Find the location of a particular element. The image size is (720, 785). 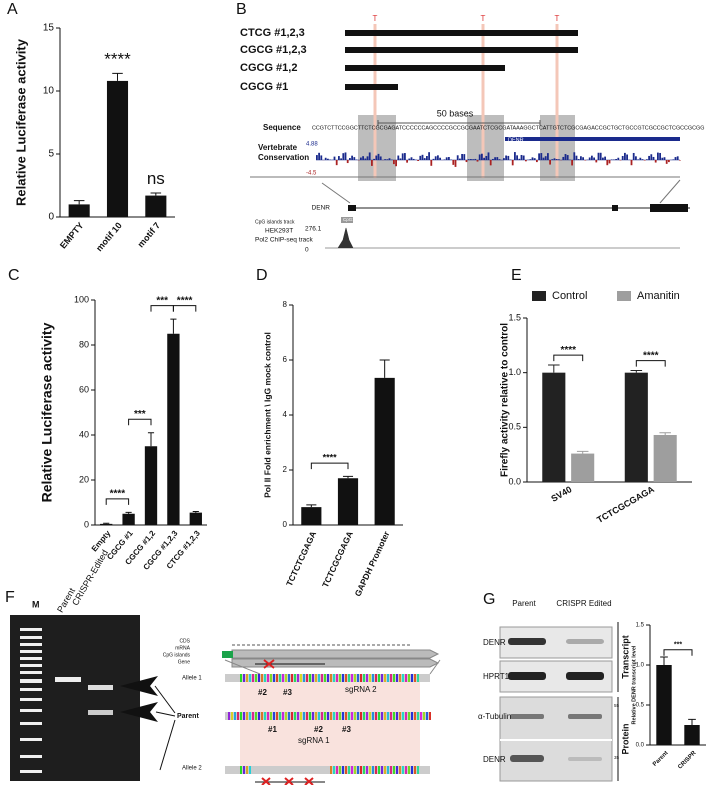

y-tick-label: 1.5 is located at coordinates (514, 317).